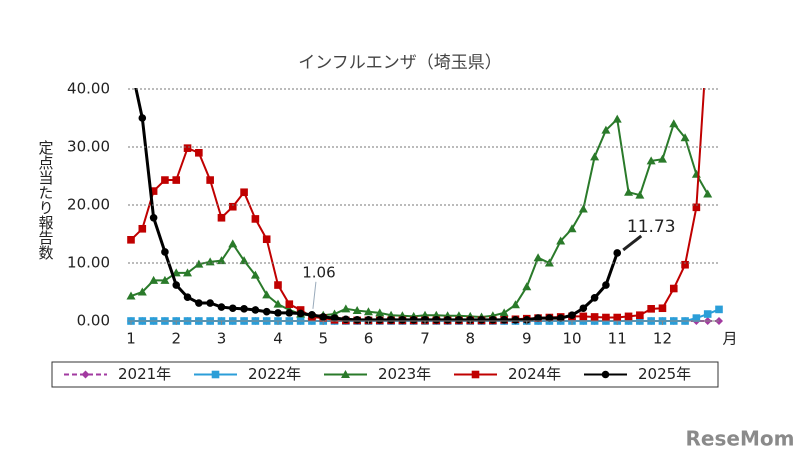  I want to click on y-tick-label: 30.00, so click(88, 147).